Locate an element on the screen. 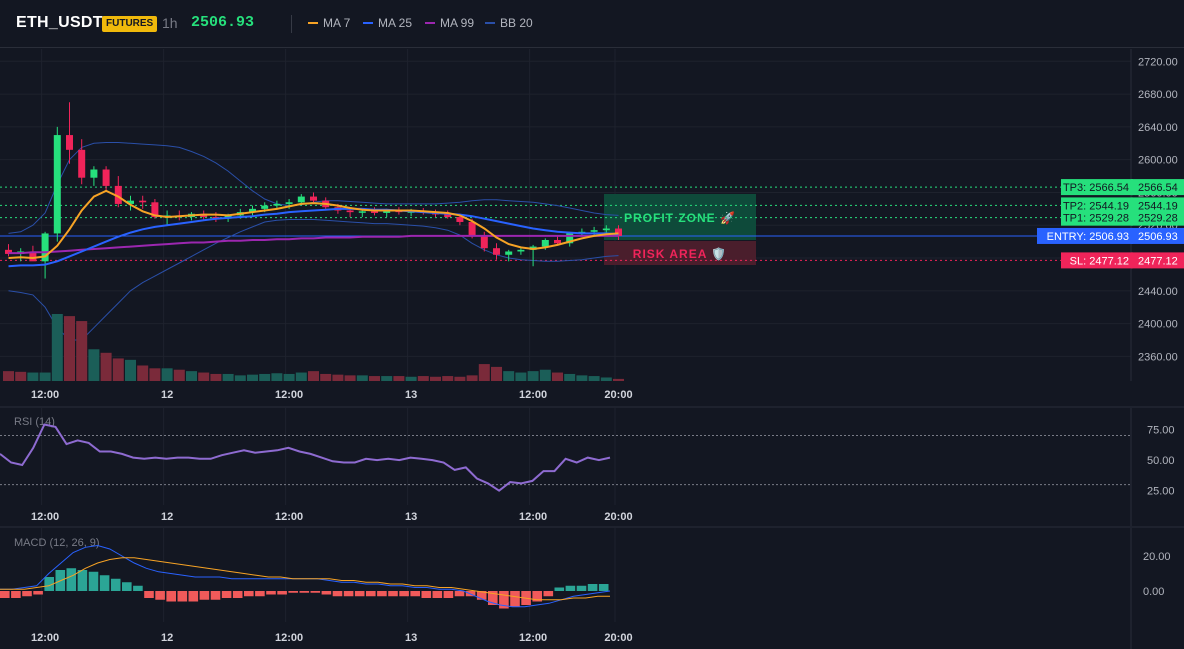  legend-bb20: BB 20 is located at coordinates (509, 23).